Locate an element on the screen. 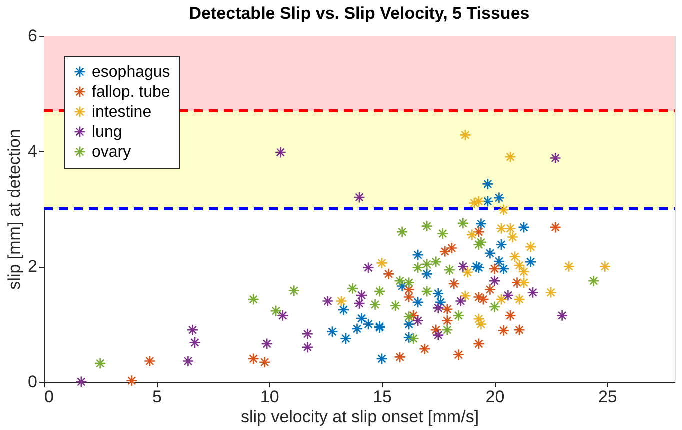 The height and width of the screenshot is (430, 682). x-tick-label: 20 is located at coordinates (495, 397).